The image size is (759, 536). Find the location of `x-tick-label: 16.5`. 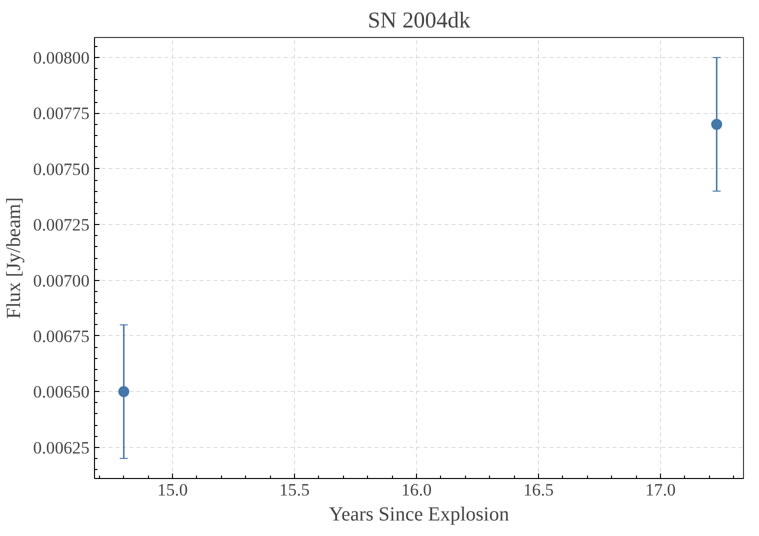

x-tick-label: 16.5 is located at coordinates (538, 490).